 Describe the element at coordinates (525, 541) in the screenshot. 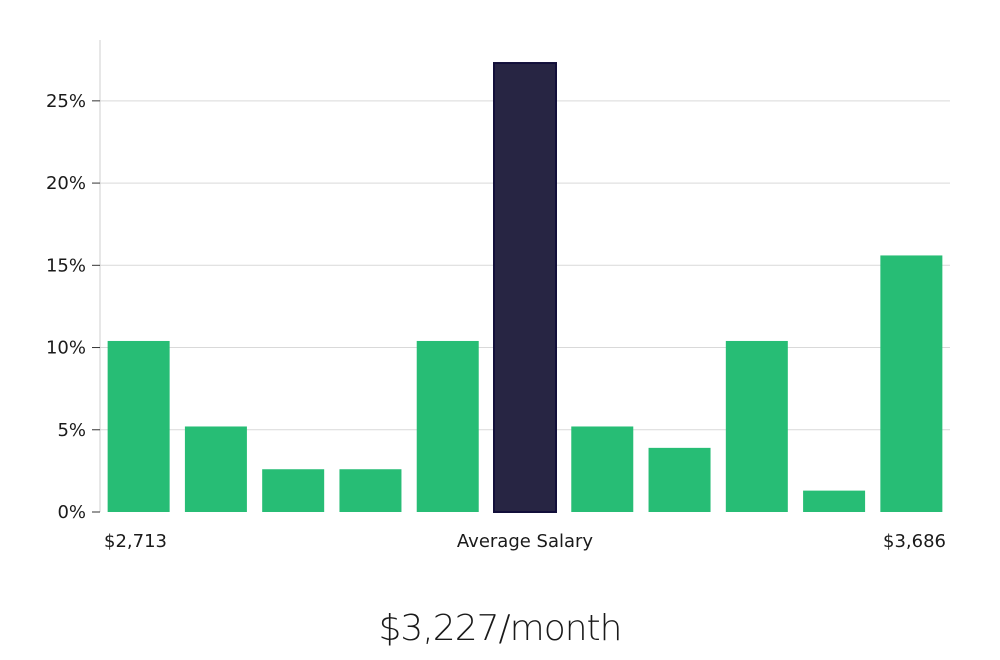

I see `x-label-center: Average Salary` at that location.